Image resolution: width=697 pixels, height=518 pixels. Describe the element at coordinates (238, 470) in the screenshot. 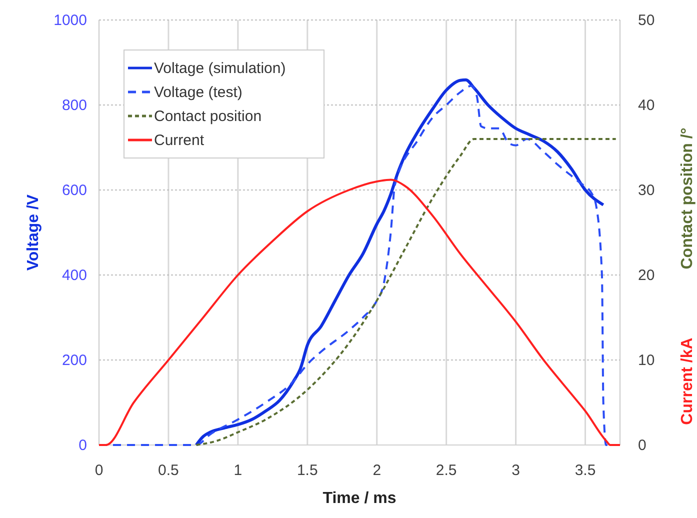

I see `x-tick-label: 1` at that location.